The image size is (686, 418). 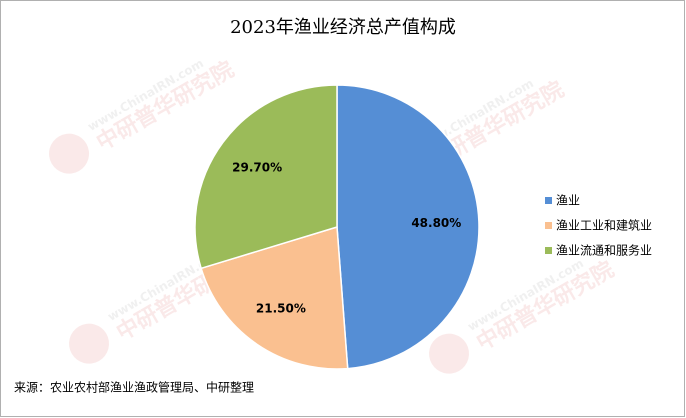 I want to click on data-label: 48.80%, so click(x=436, y=223).